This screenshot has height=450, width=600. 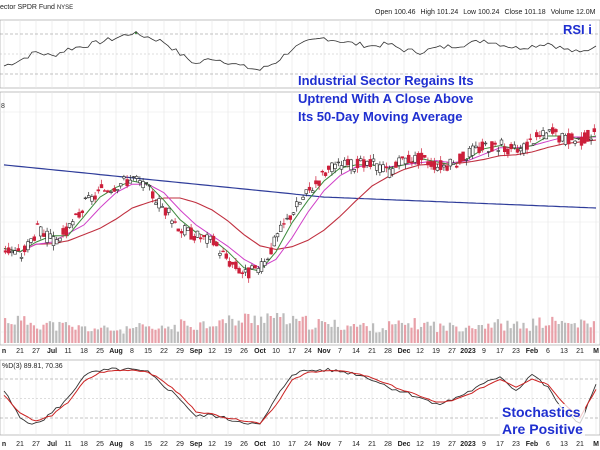 I want to click on date-label: 9, so click(x=484, y=351).